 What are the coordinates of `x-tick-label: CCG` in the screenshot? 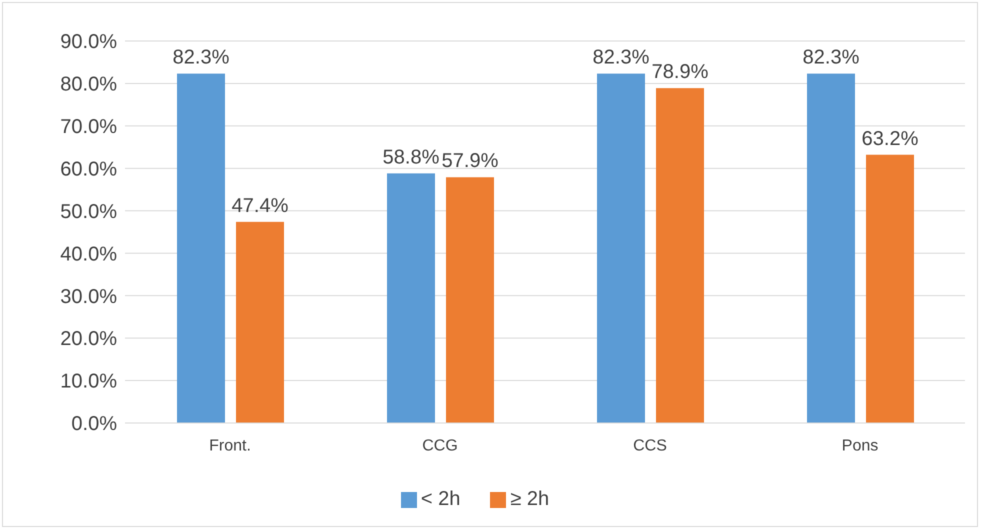 It's located at (440, 445).